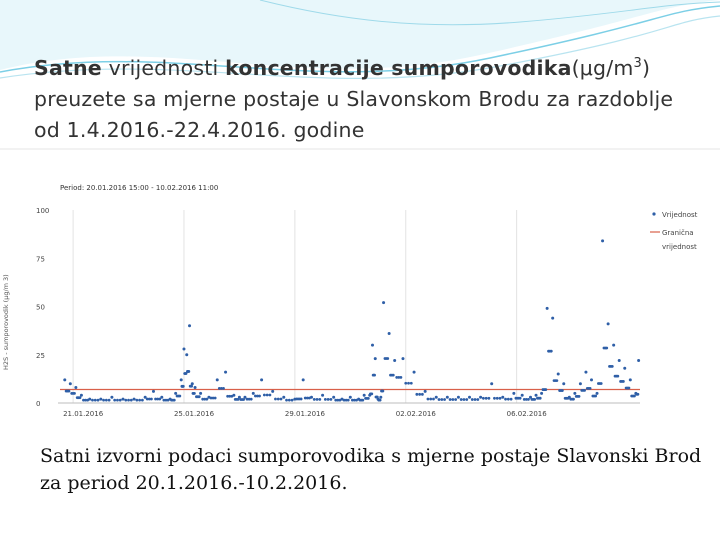 Image resolution: width=720 pixels, height=540 pixels. I want to click on x-tick-label: 29.01.2016, so click(305, 414).